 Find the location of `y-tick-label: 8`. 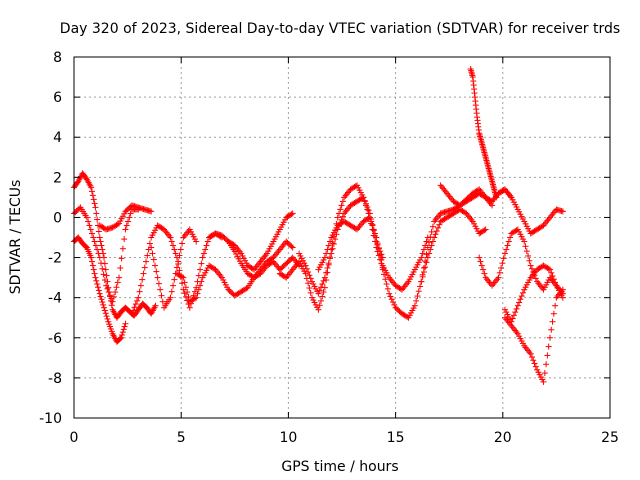

y-tick-label: 8 is located at coordinates (57, 58).